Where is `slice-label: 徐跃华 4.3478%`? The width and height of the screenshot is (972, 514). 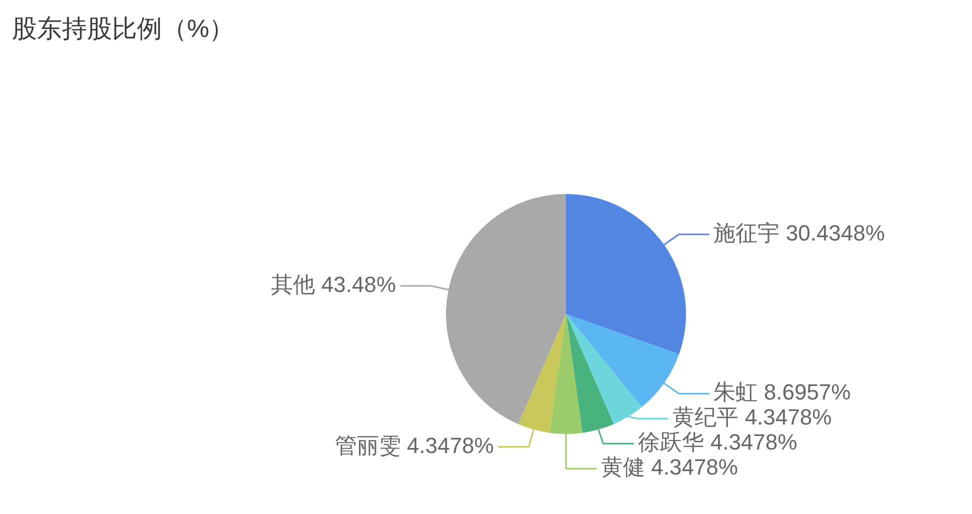
slice-label: 徐跃华 4.3478% is located at coordinates (718, 442).